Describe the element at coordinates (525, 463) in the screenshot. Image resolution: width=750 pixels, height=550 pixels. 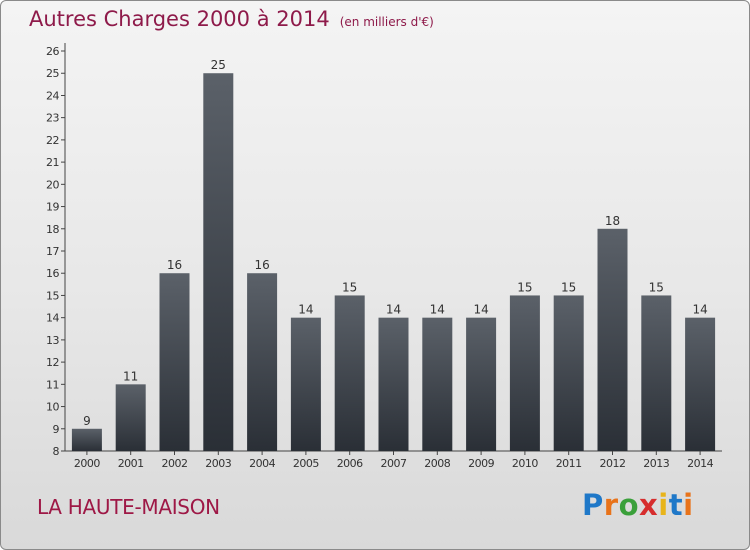
I see `x-tick-label: 2010` at that location.